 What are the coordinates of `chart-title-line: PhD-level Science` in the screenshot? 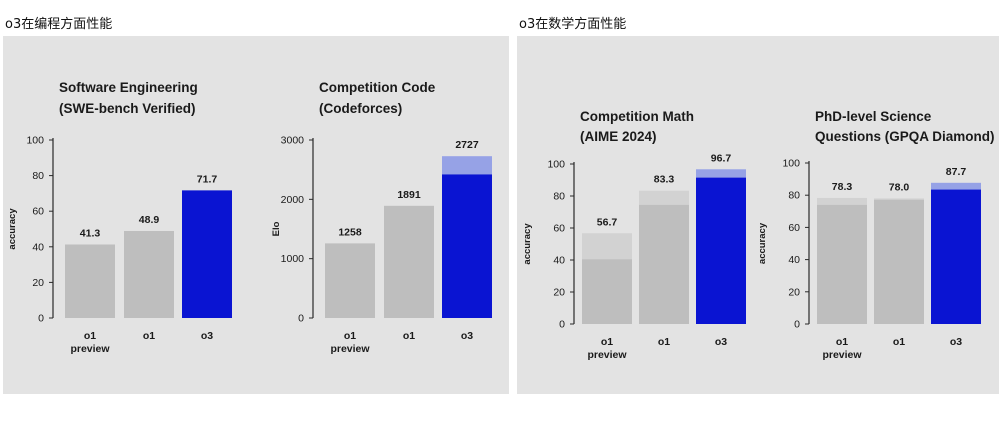 It's located at (873, 116).